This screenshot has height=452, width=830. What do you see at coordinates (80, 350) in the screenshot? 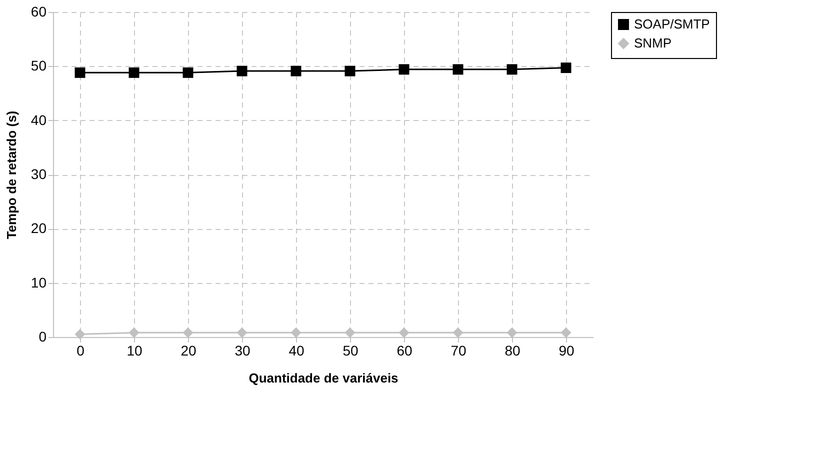
I see `x-tick-label: 0` at bounding box center [80, 350].